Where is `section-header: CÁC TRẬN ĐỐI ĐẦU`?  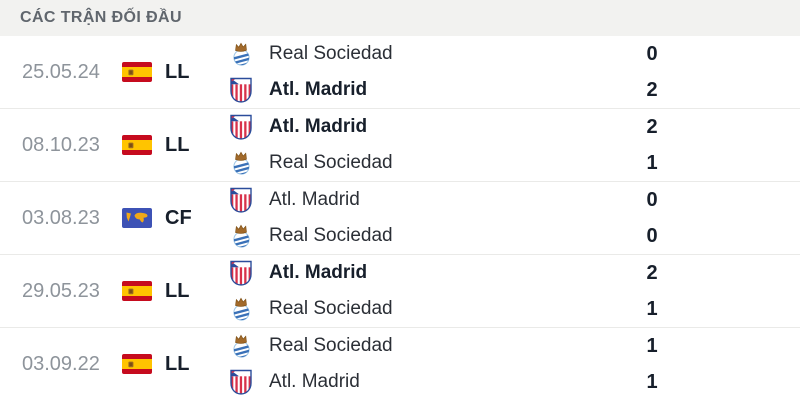 section-header: CÁC TRẬN ĐỐI ĐẦU is located at coordinates (400, 18).